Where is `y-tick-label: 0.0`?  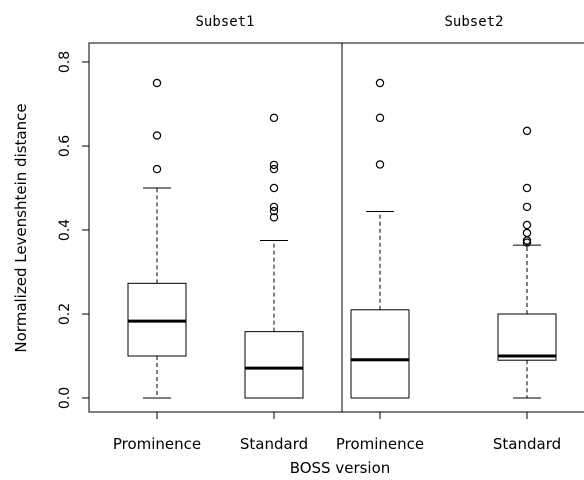
y-tick-label: 0.0 is located at coordinates (65, 398).